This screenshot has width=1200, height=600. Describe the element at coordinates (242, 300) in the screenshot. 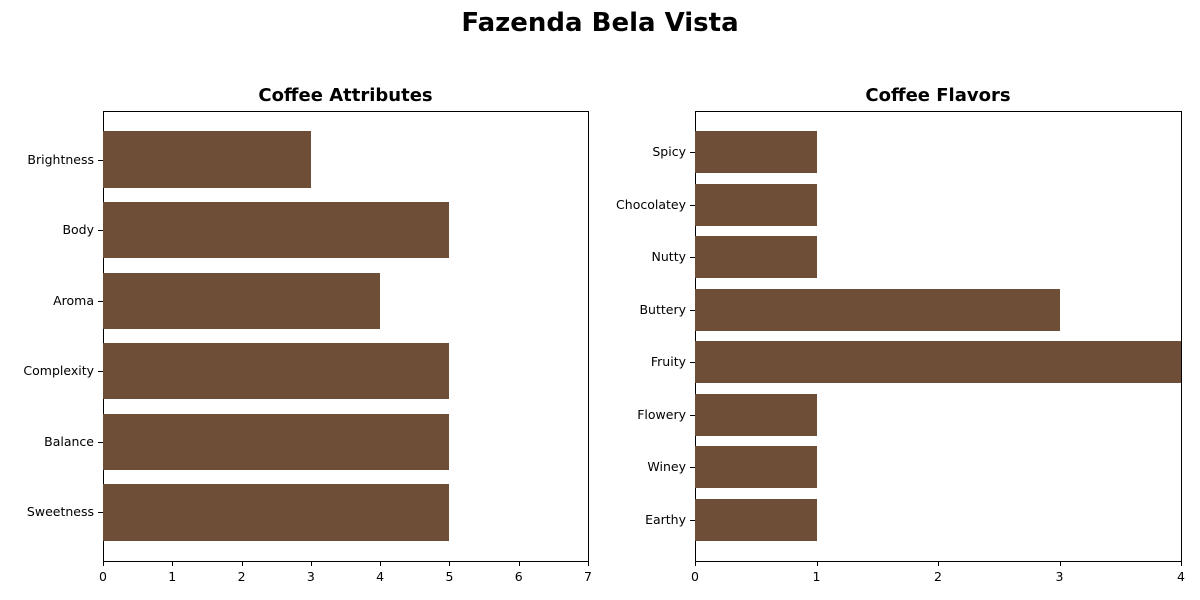

I see `bar-aroma` at that location.